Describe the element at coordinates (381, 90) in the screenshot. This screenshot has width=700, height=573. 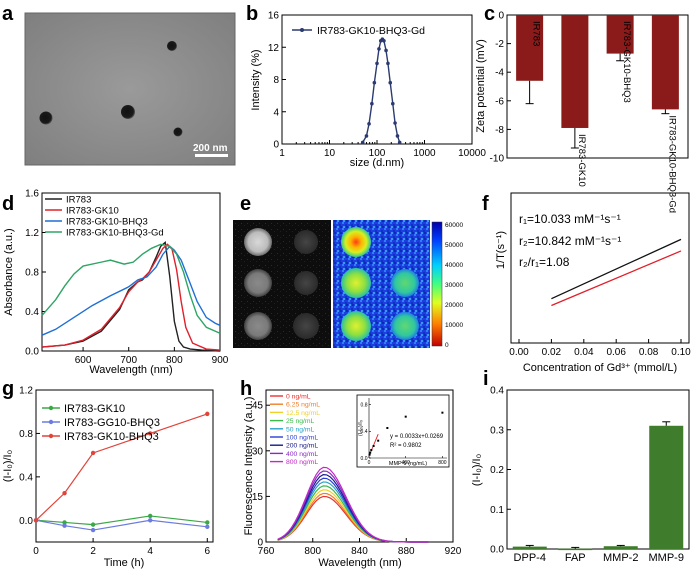
I see `dls-series-line` at that location.